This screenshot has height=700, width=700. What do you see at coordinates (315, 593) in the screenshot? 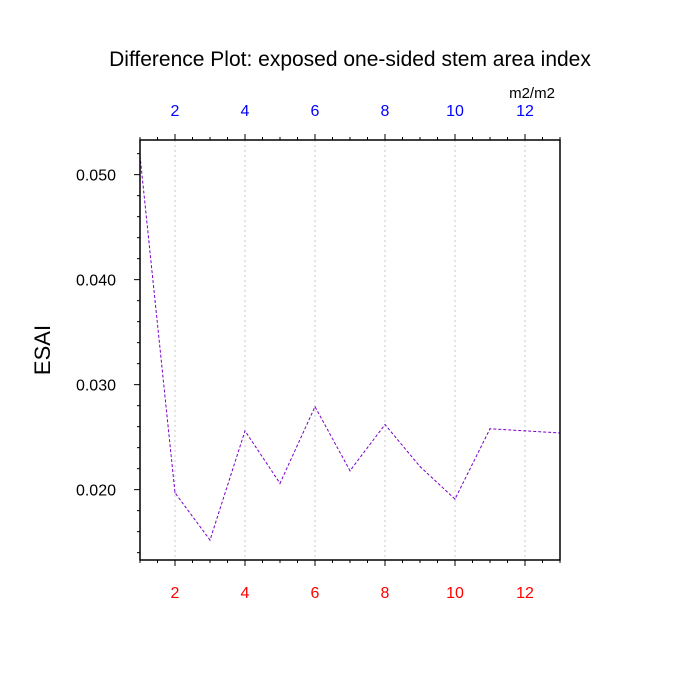
I see `x-tick-label-bottom: 6` at bounding box center [315, 593].